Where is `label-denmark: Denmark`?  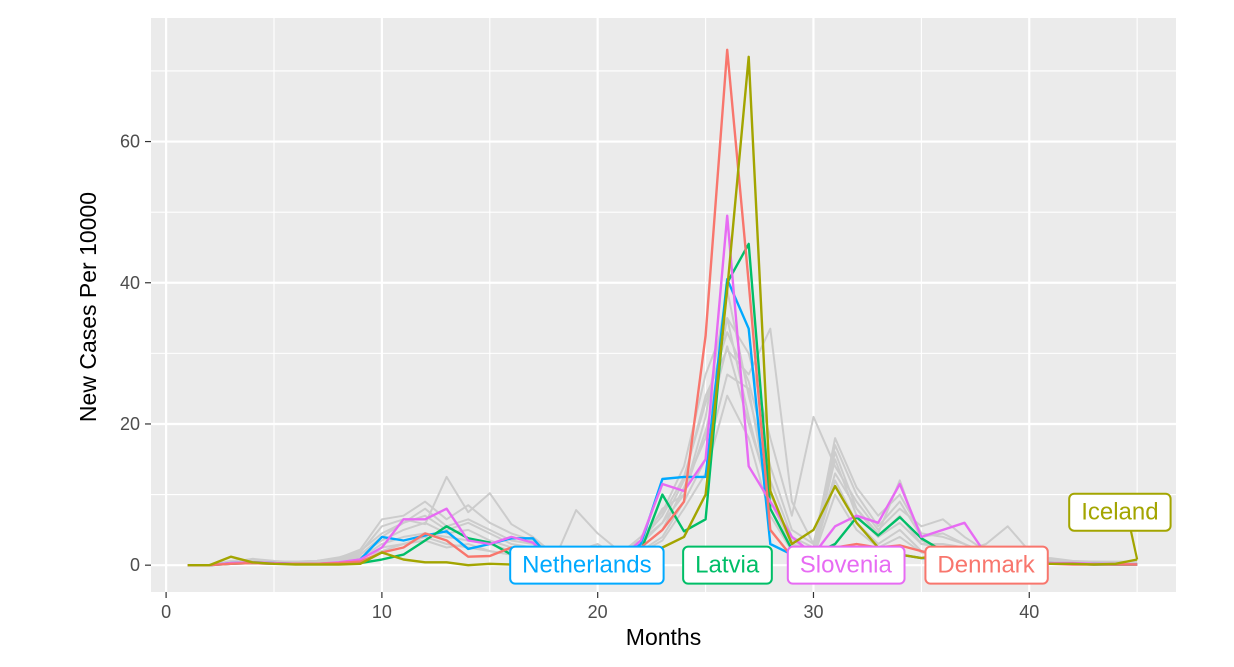 label-denmark: Denmark is located at coordinates (986, 565).